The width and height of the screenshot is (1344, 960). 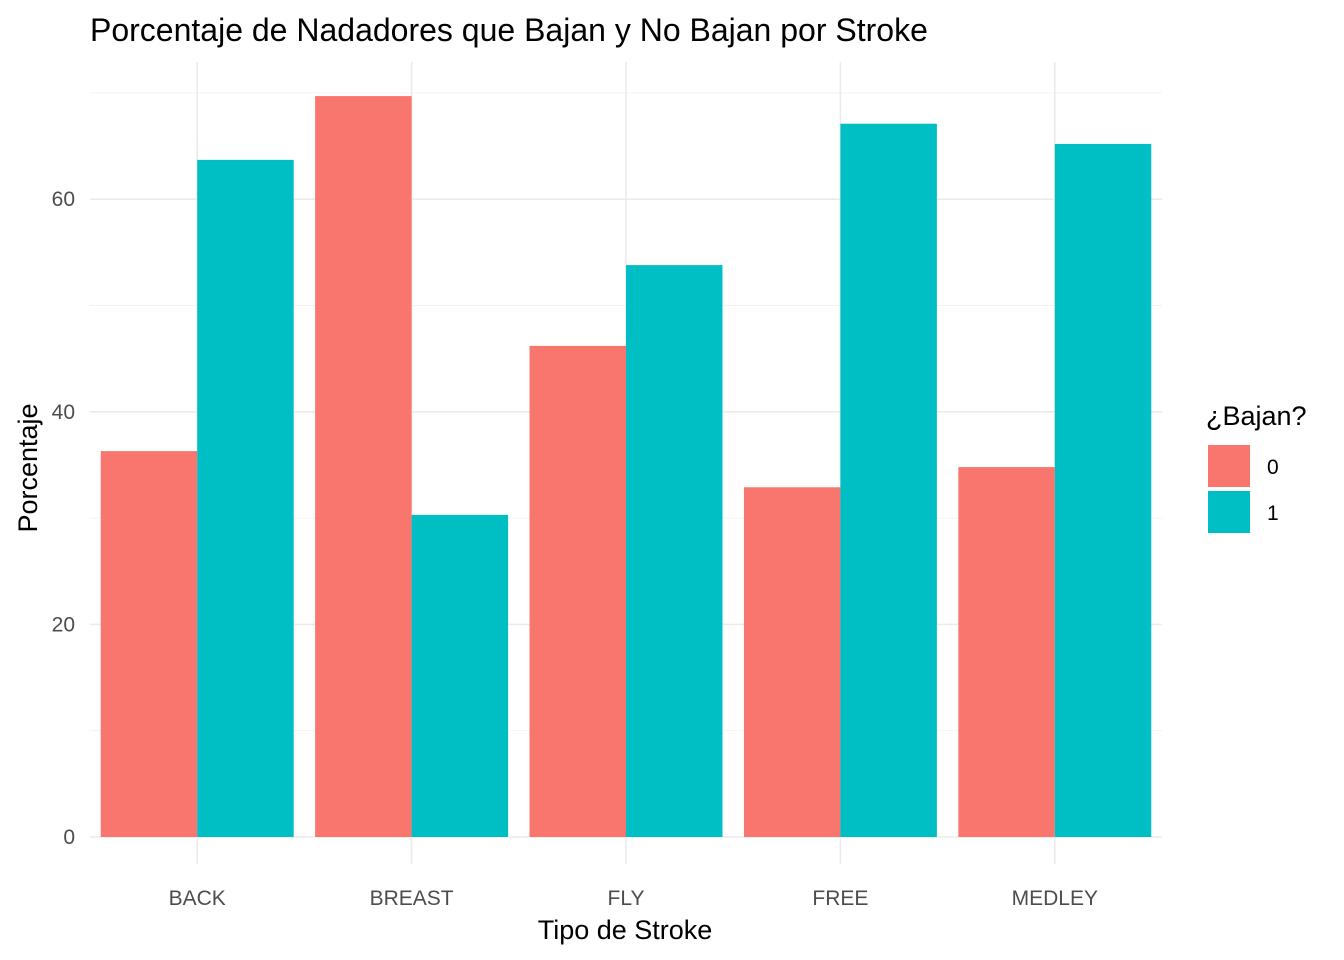 I want to click on x-axis-ticks: BACK BREAST FLY FREE MEDLEY, so click(x=633, y=898).